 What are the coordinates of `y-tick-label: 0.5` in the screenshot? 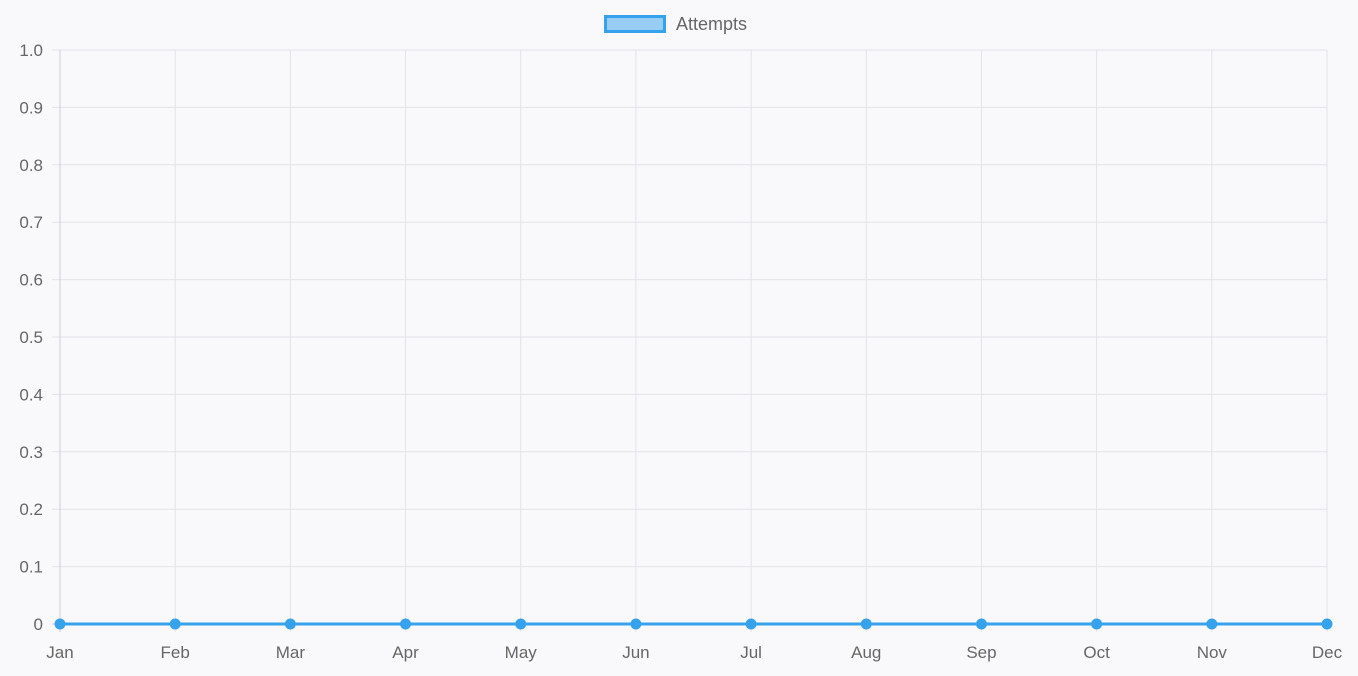 It's located at (31, 337).